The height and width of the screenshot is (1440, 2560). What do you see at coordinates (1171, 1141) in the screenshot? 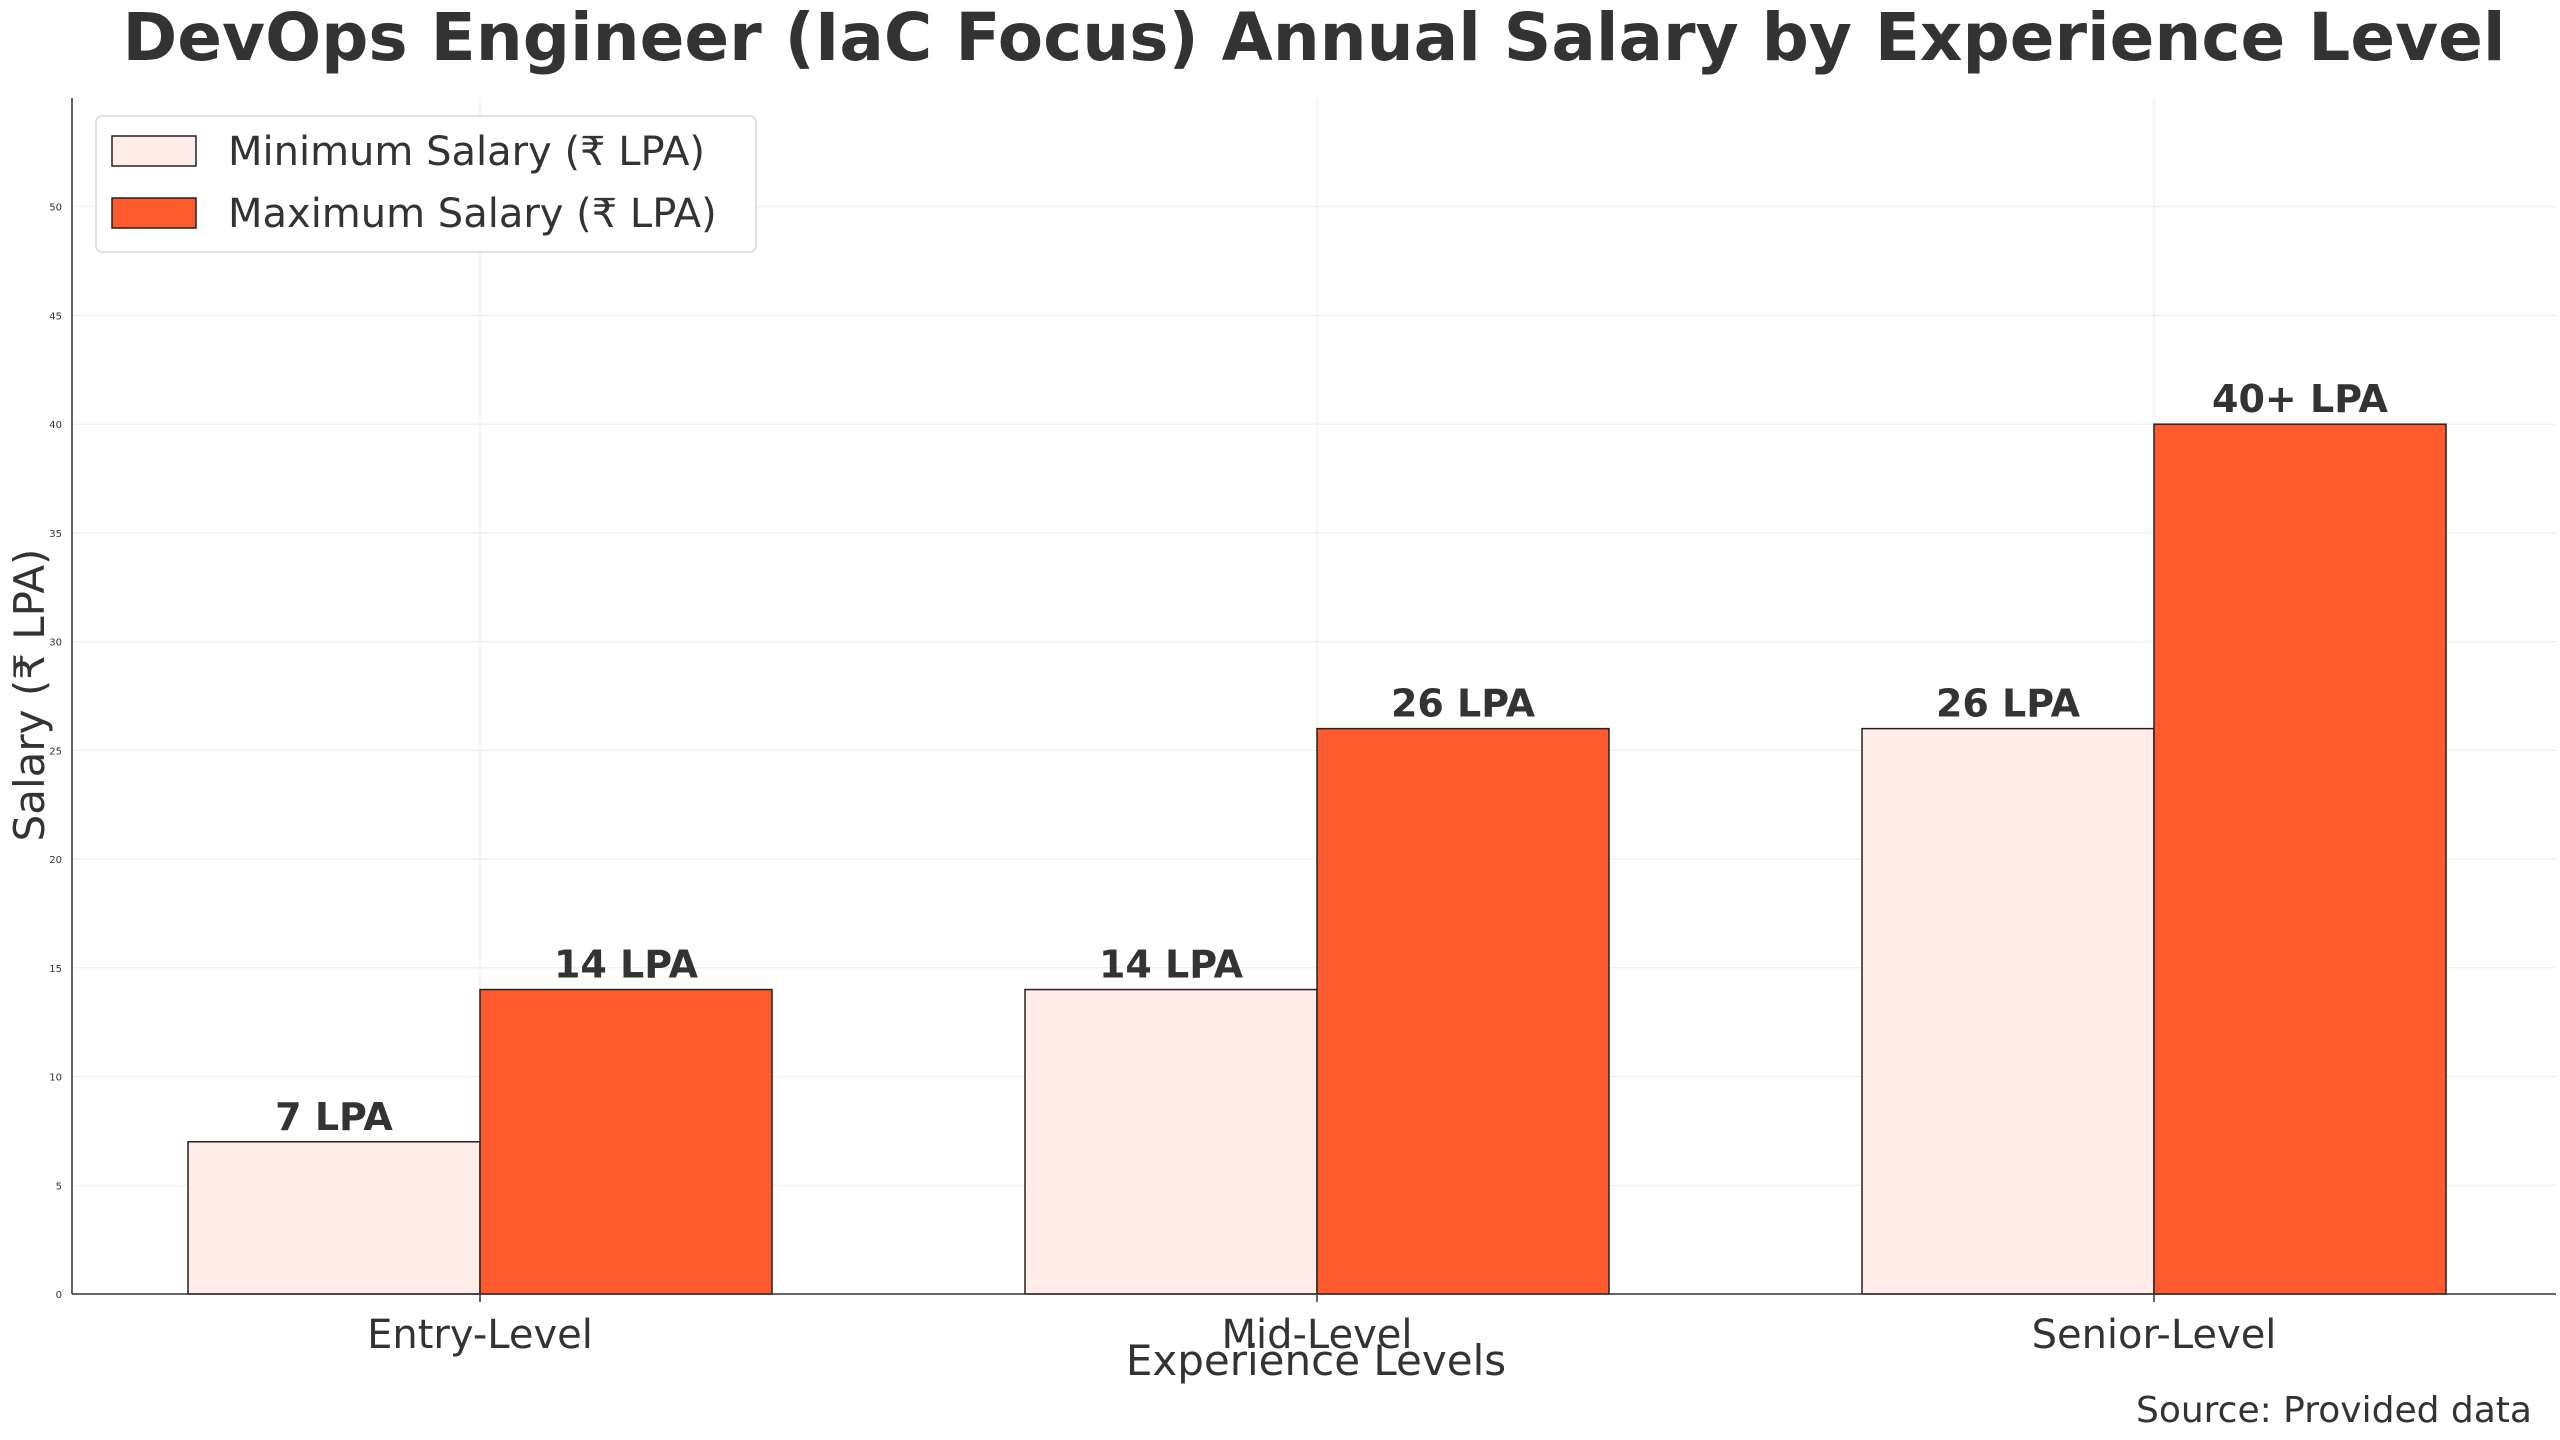
I see `bar-minimum-mid-level` at bounding box center [1171, 1141].